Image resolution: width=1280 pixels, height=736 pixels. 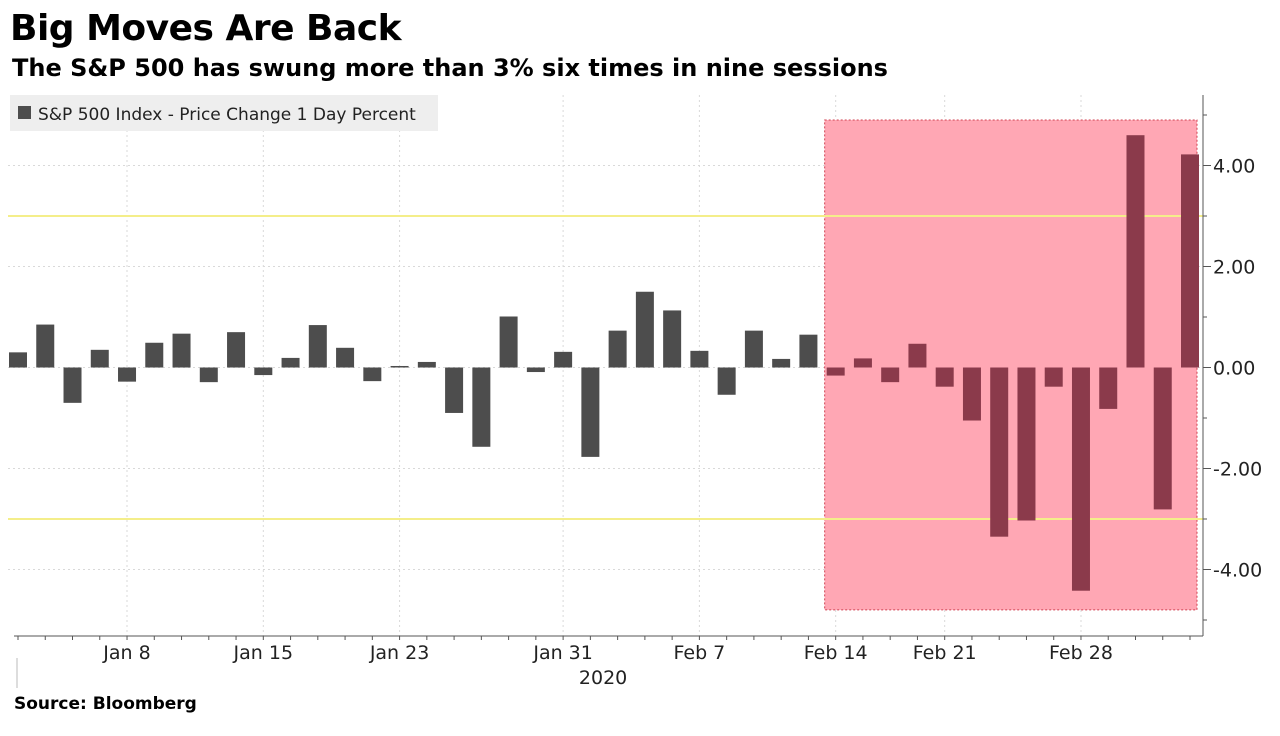 I want to click on x-tick-label: Jan 15, so click(x=263, y=653).